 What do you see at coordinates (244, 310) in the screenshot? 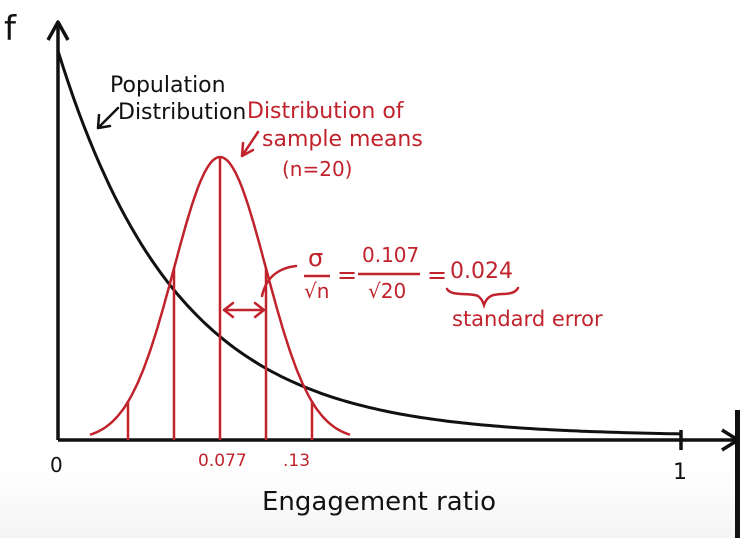
I see `se-double-arrow` at bounding box center [244, 310].